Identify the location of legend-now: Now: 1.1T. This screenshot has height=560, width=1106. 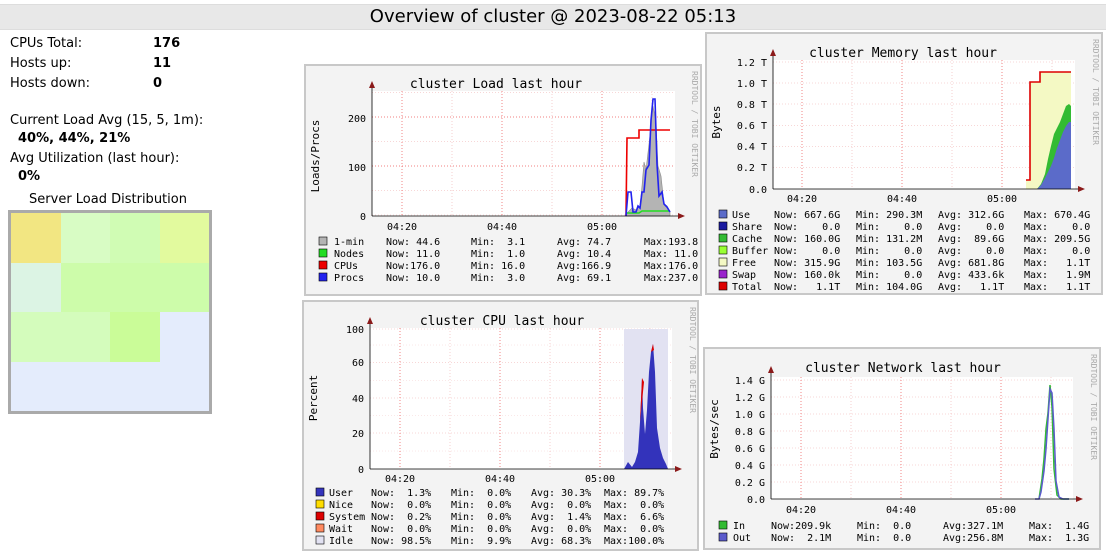
(807, 287).